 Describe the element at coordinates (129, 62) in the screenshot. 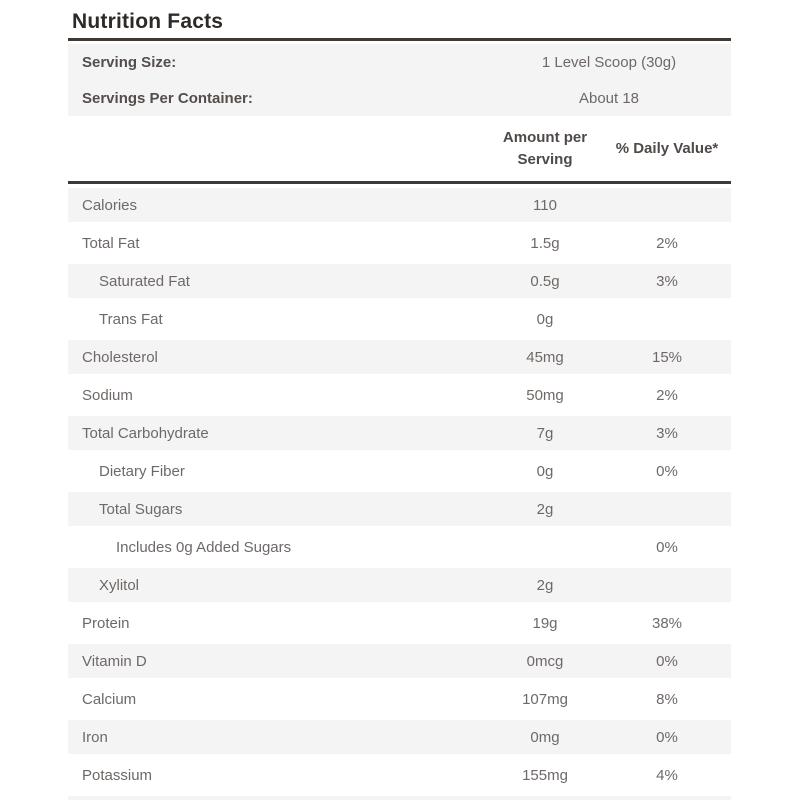

I see `serving-size-label: Serving Size:` at that location.